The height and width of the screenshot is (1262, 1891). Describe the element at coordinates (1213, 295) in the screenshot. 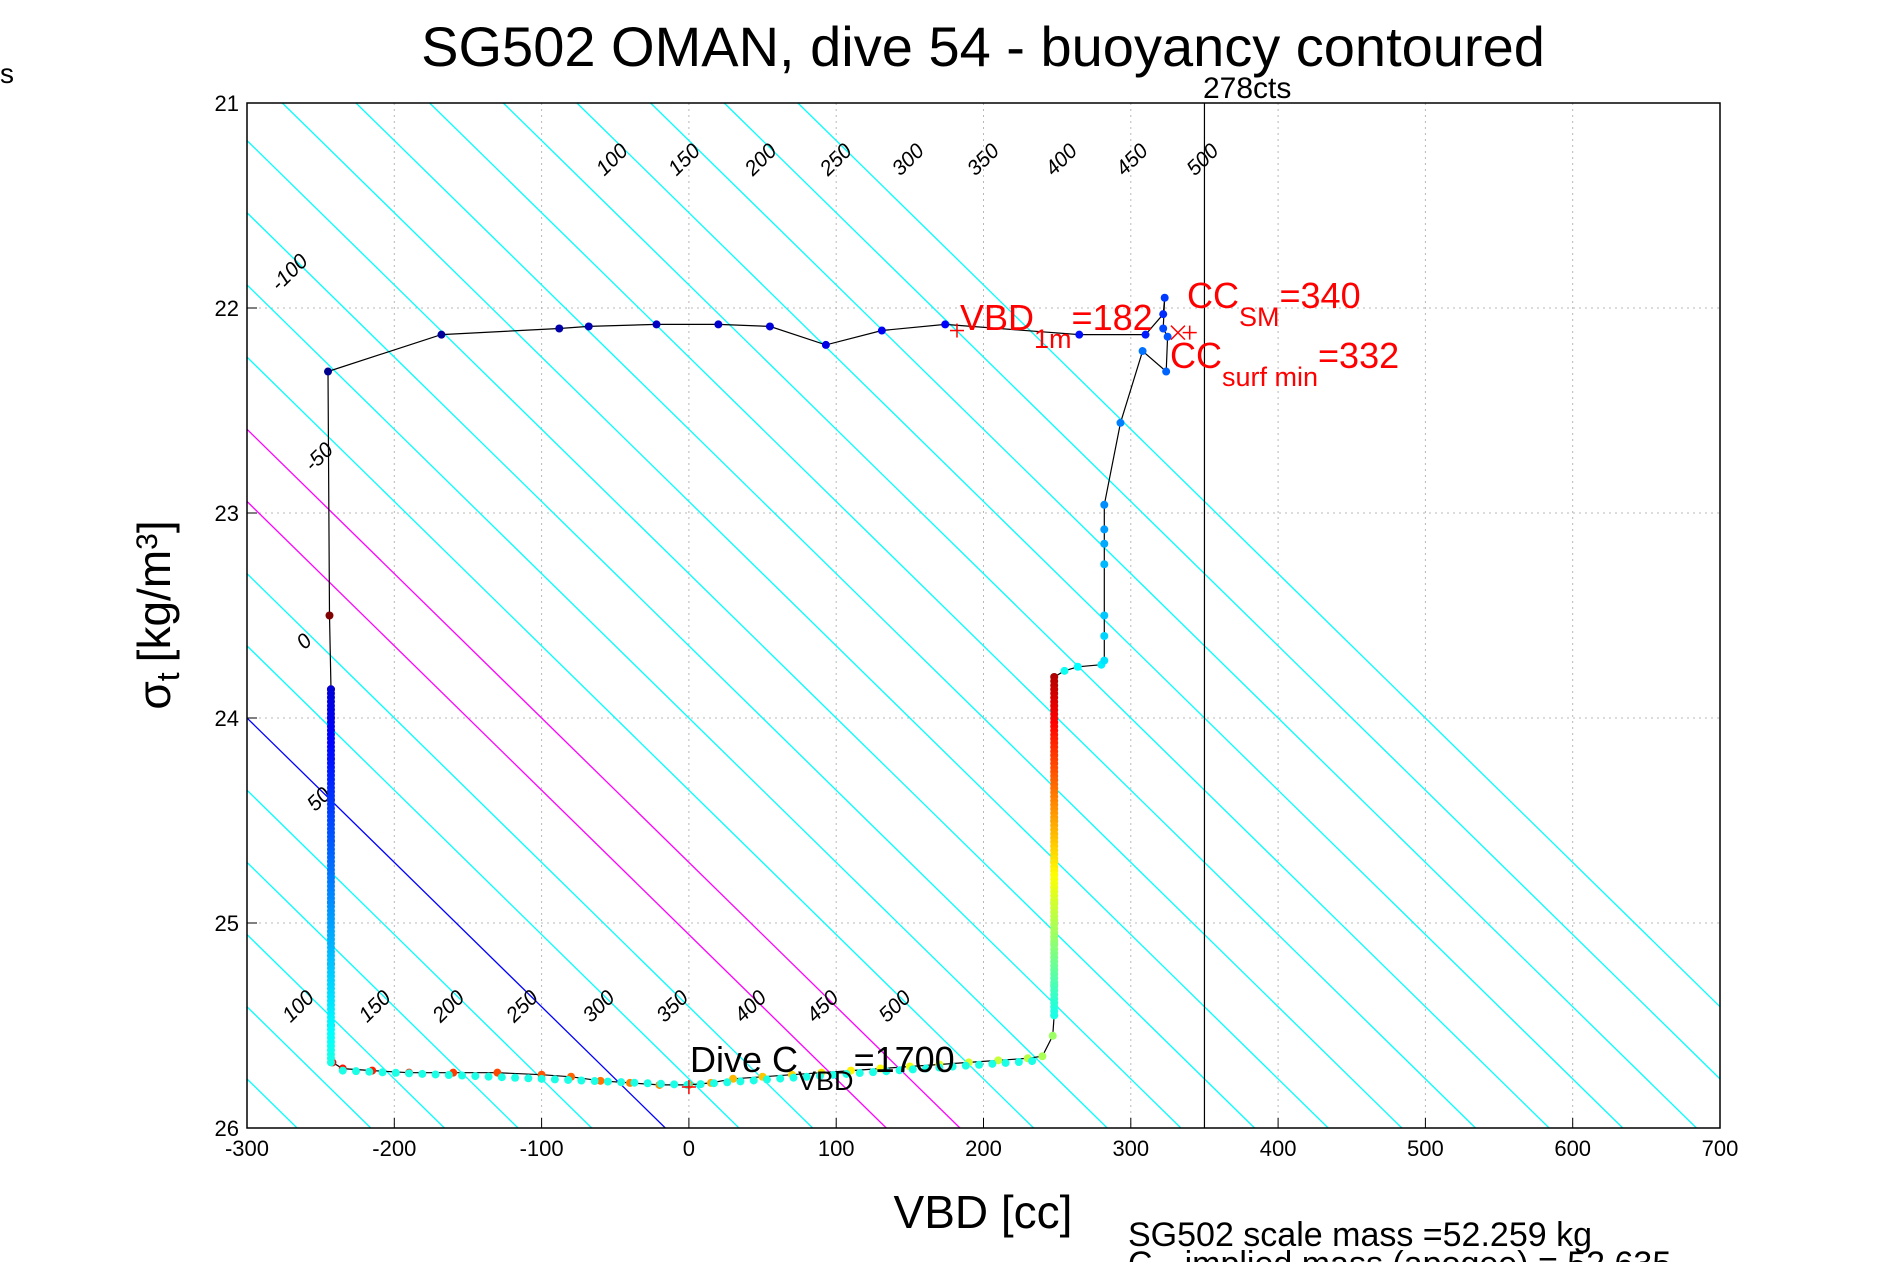

I see `cc-sm-main: CC` at that location.